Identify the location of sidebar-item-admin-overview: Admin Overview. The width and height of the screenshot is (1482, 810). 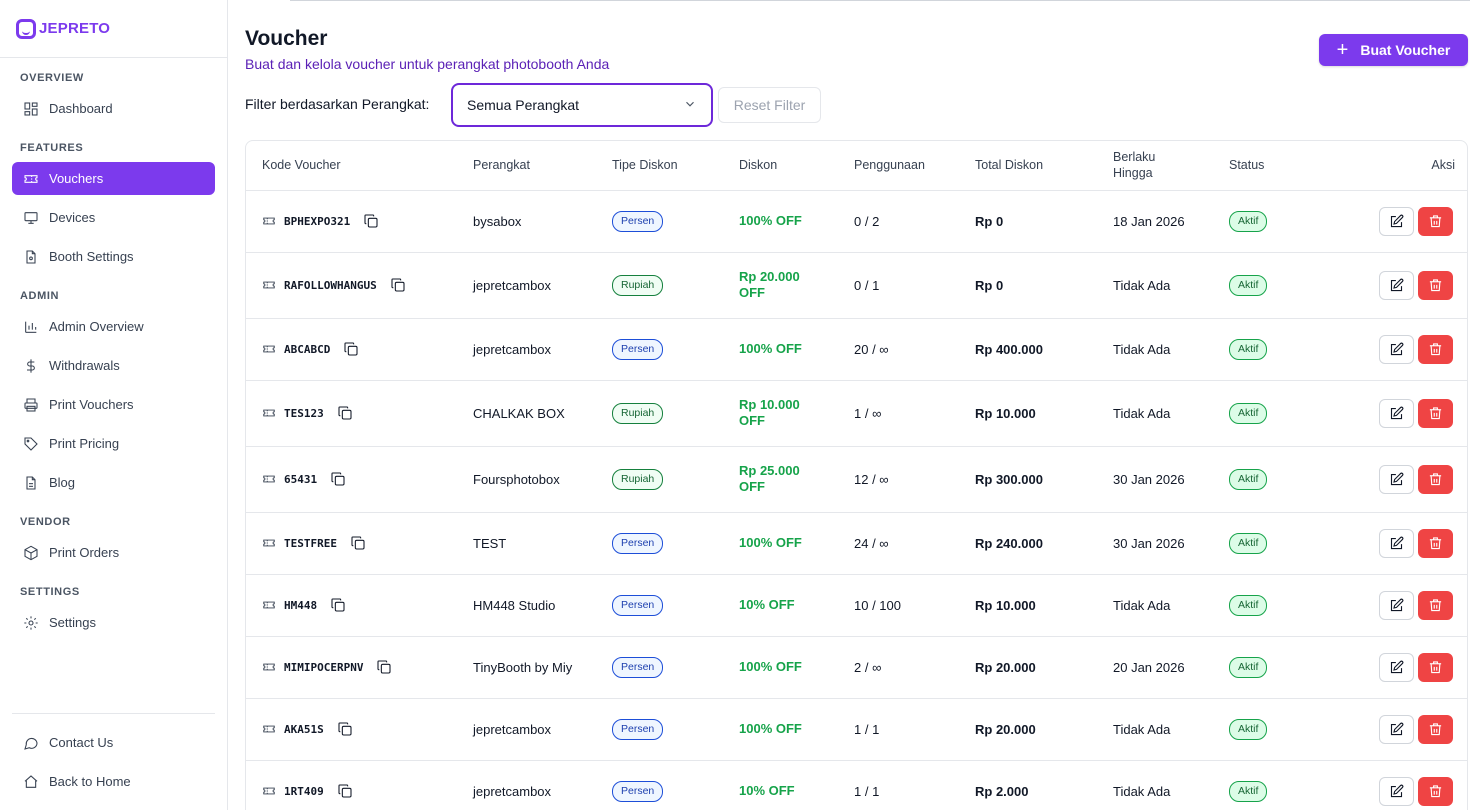
(113, 326).